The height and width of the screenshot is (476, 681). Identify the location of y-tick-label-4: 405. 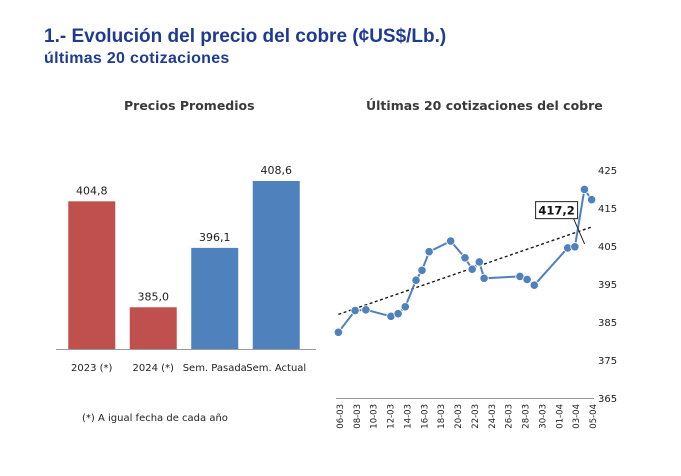
(607, 247).